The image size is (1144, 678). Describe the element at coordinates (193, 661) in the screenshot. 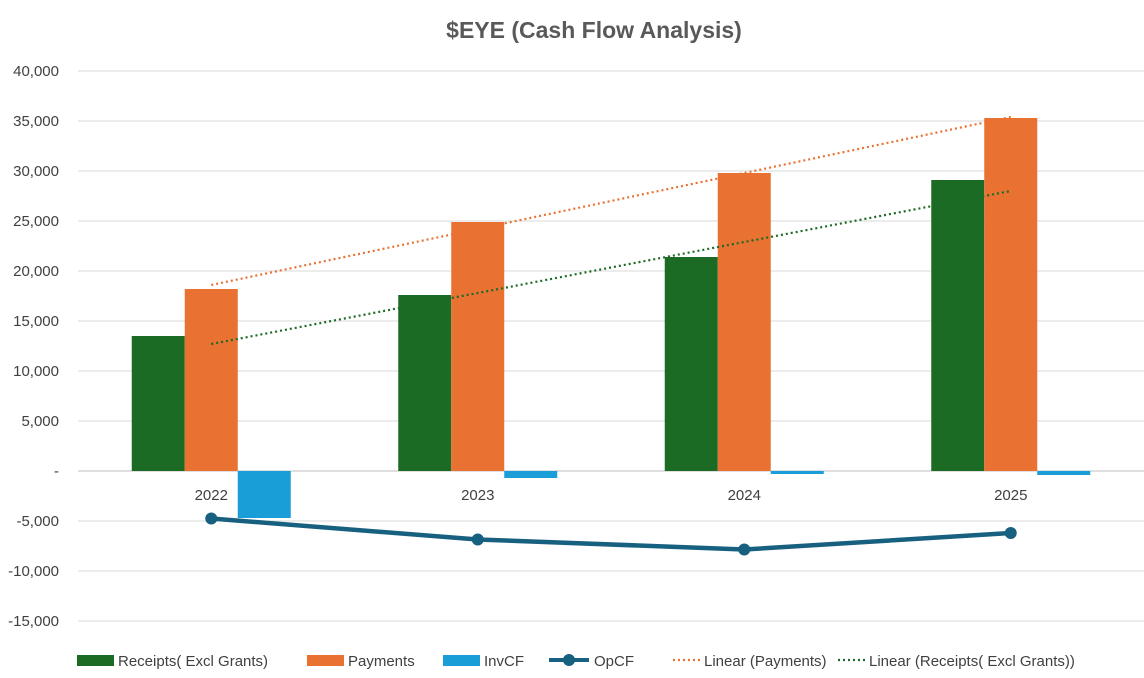

I see `legend-label: Receipts( Excl Grants)` at that location.